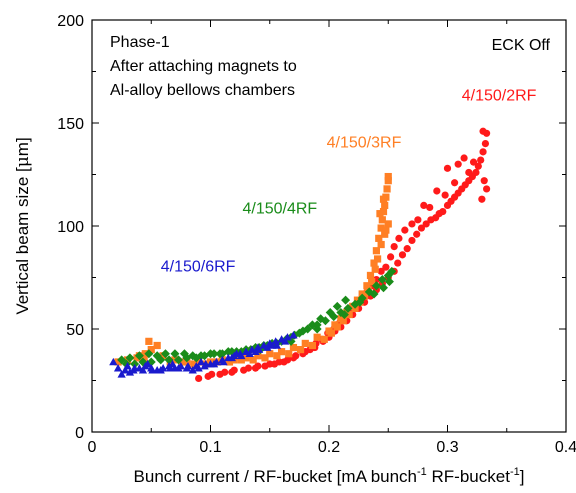 This screenshot has height=493, width=576. Describe the element at coordinates (499, 95) in the screenshot. I see `series-label-4-150-2RF: 4/150/2RF` at that location.